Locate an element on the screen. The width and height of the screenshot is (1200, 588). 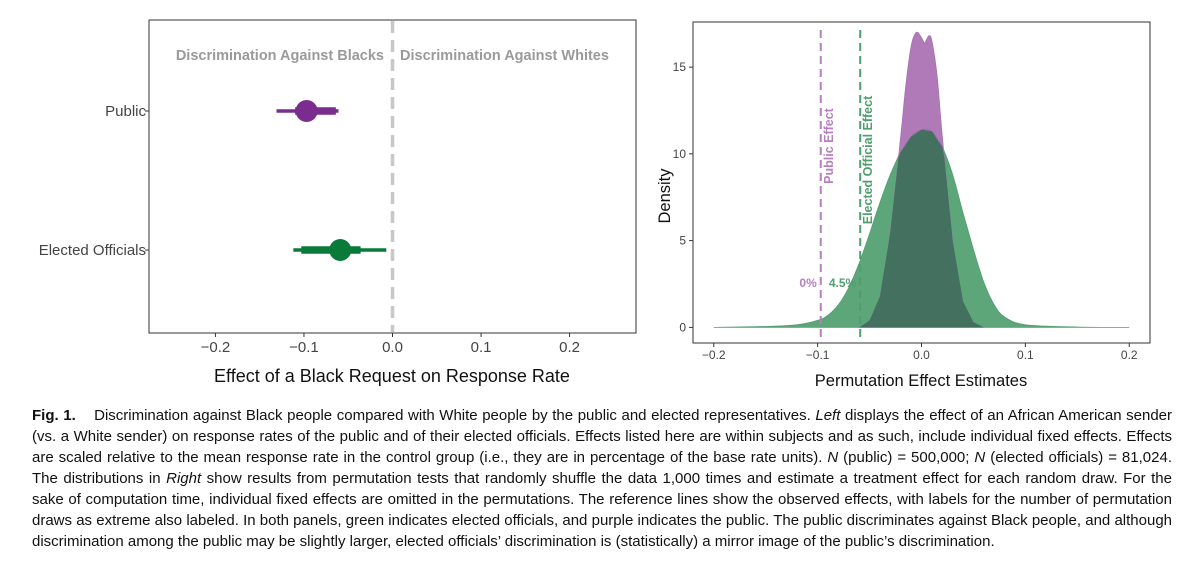
y-tick-label: 0 is located at coordinates (682, 327).